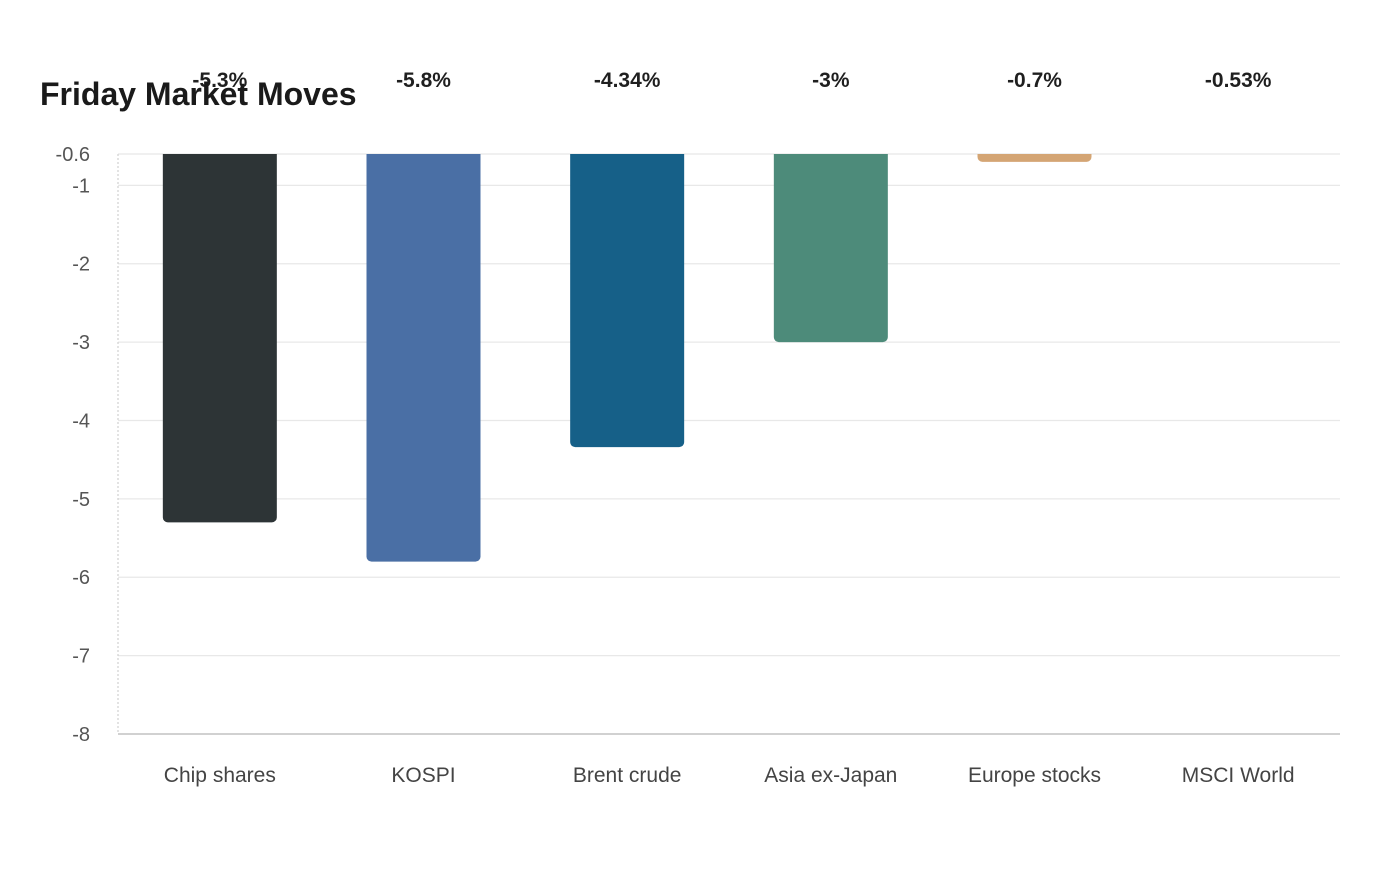 The image size is (1400, 885). What do you see at coordinates (81, 265) in the screenshot?
I see `y-tick-label: -2` at bounding box center [81, 265].